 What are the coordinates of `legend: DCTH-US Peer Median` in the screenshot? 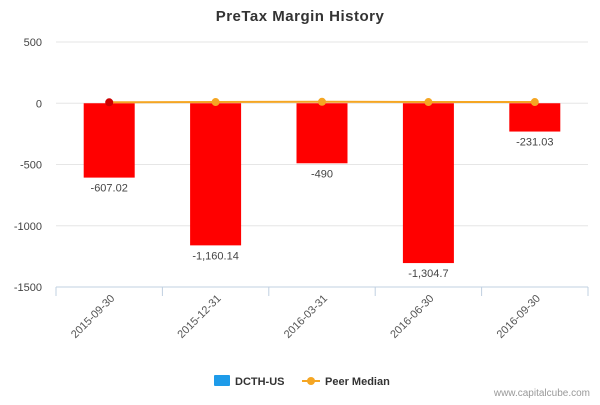 It's located at (302, 381).